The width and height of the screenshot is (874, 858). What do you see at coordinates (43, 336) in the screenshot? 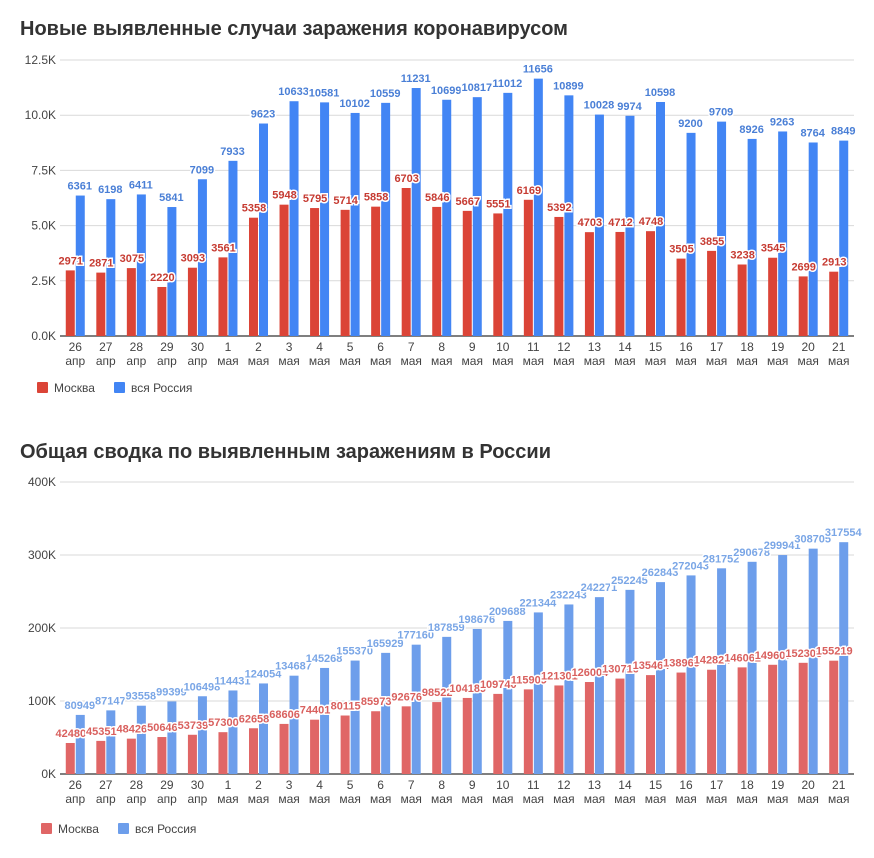
I see `y-tick-label: 0.0K` at bounding box center [43, 336].